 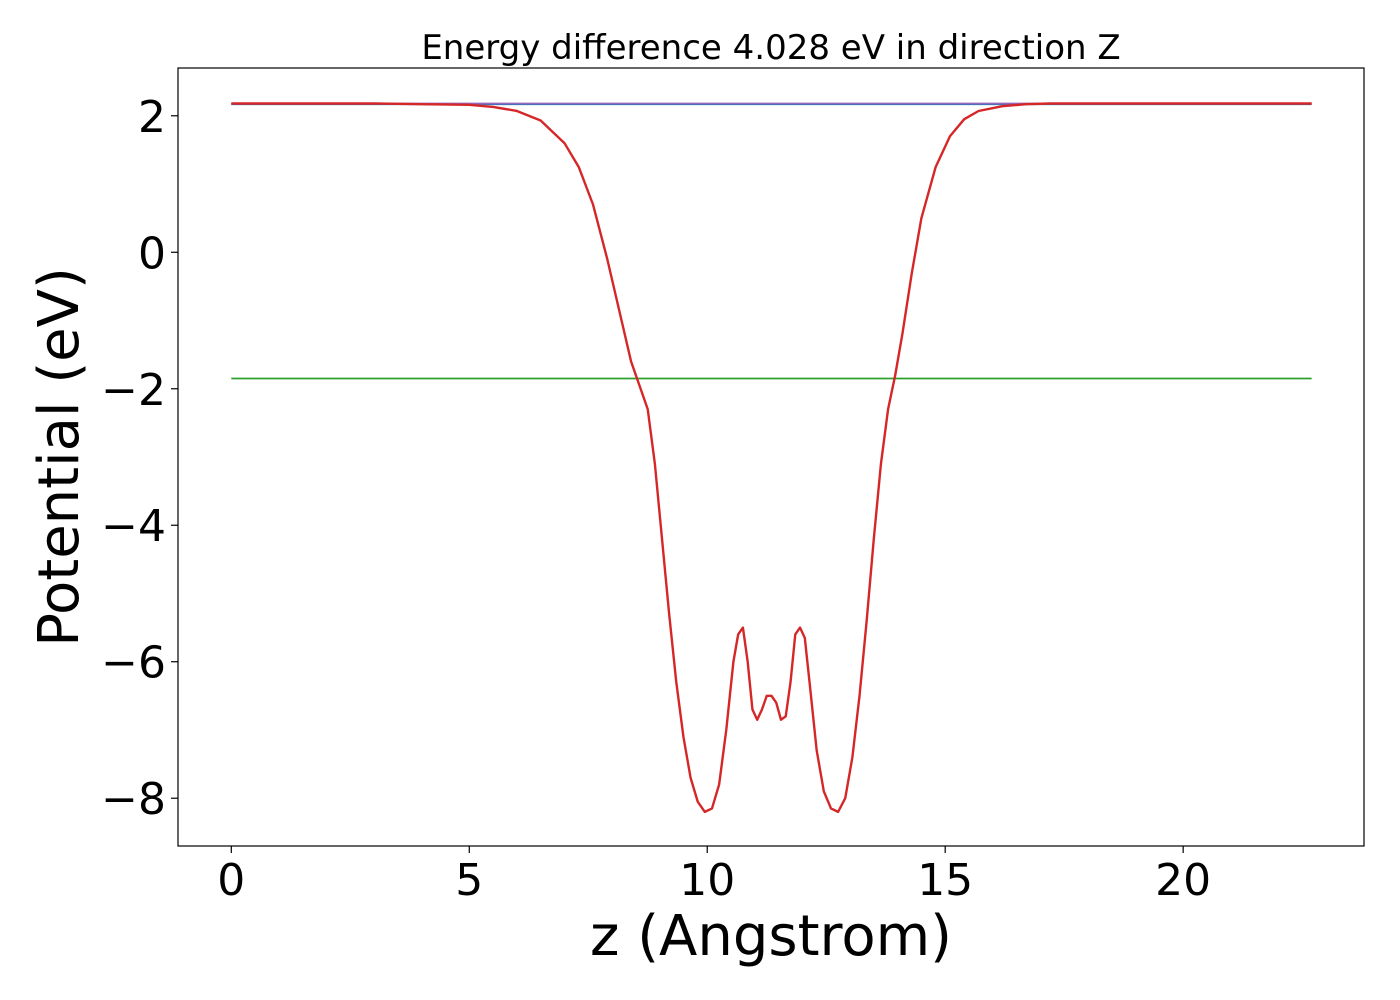 What do you see at coordinates (133, 663) in the screenshot?
I see `y-tick-label: −6` at bounding box center [133, 663].